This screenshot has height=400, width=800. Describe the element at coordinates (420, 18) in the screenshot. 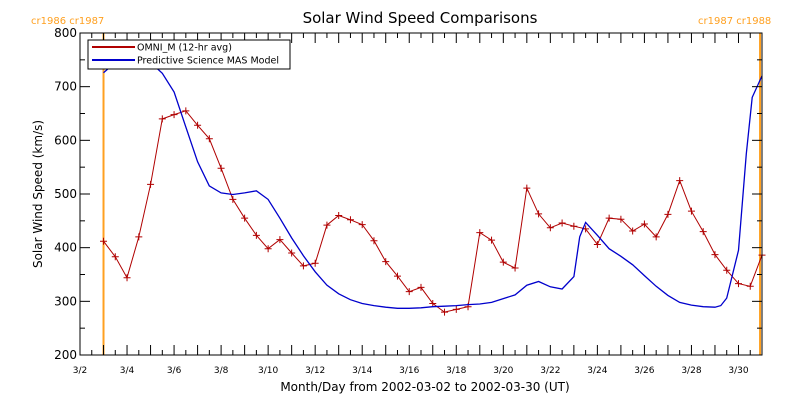

I see `chart-title: Solar Wind Speed Comparisons` at that location.